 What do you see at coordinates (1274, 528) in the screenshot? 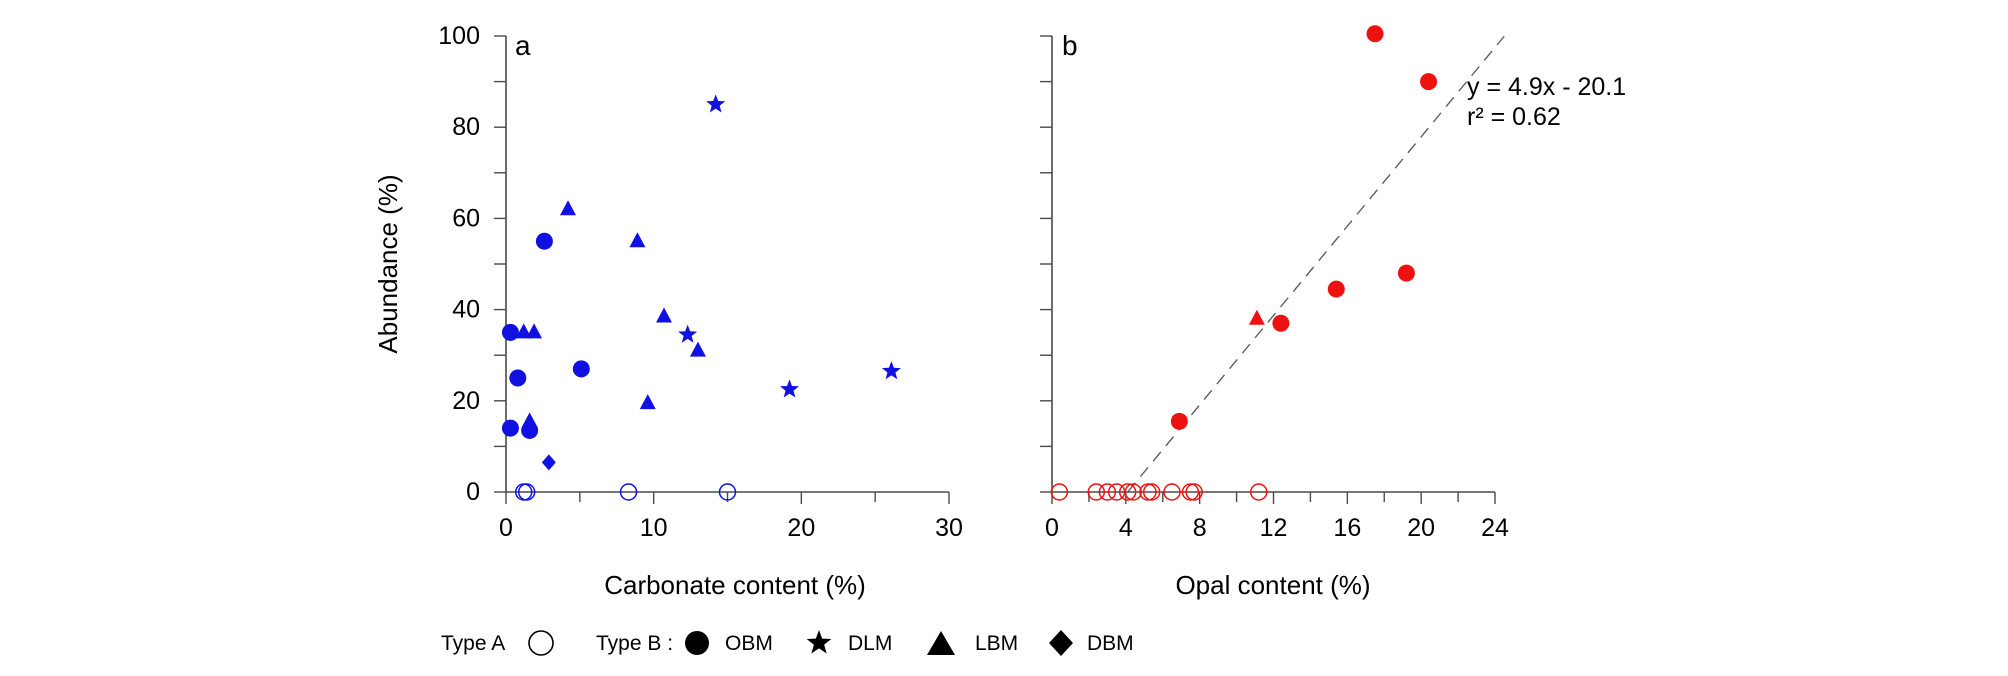
I see `panel-b-x-tick-label: 12` at bounding box center [1274, 528].